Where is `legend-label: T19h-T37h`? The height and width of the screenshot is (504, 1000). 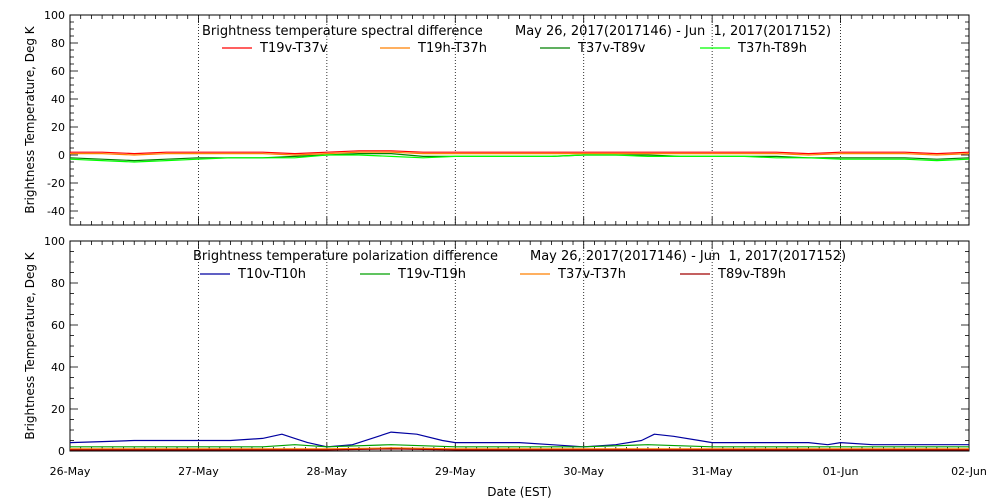
legend-label: T19h-T37h is located at coordinates (452, 48).